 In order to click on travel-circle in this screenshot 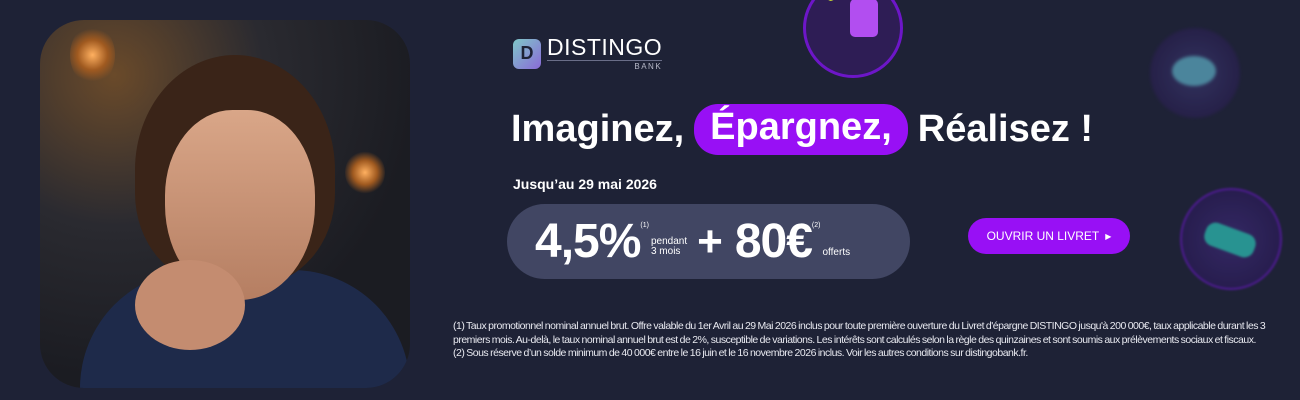, I will do `click(853, 39)`.